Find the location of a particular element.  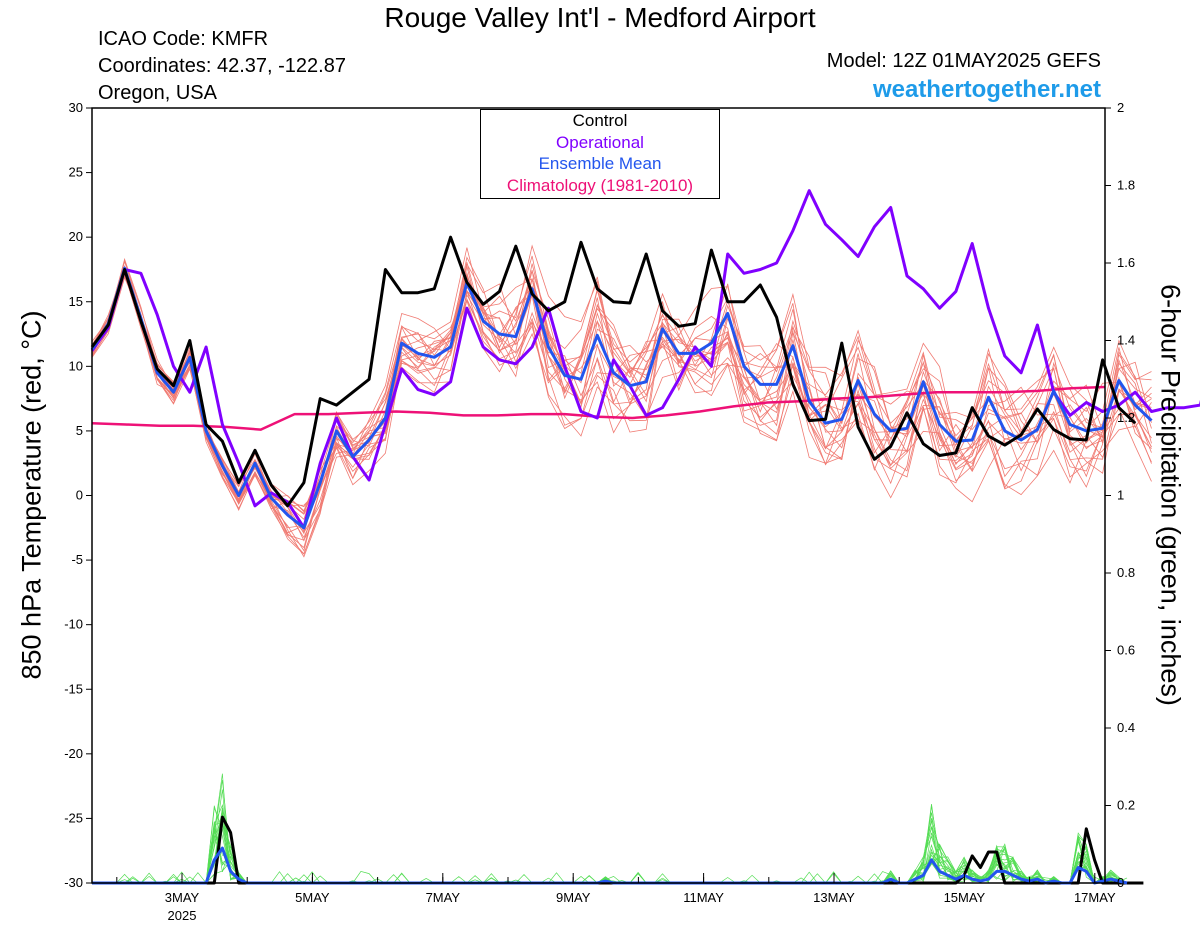

x-tick-sublabel: 2025 is located at coordinates (182, 915).